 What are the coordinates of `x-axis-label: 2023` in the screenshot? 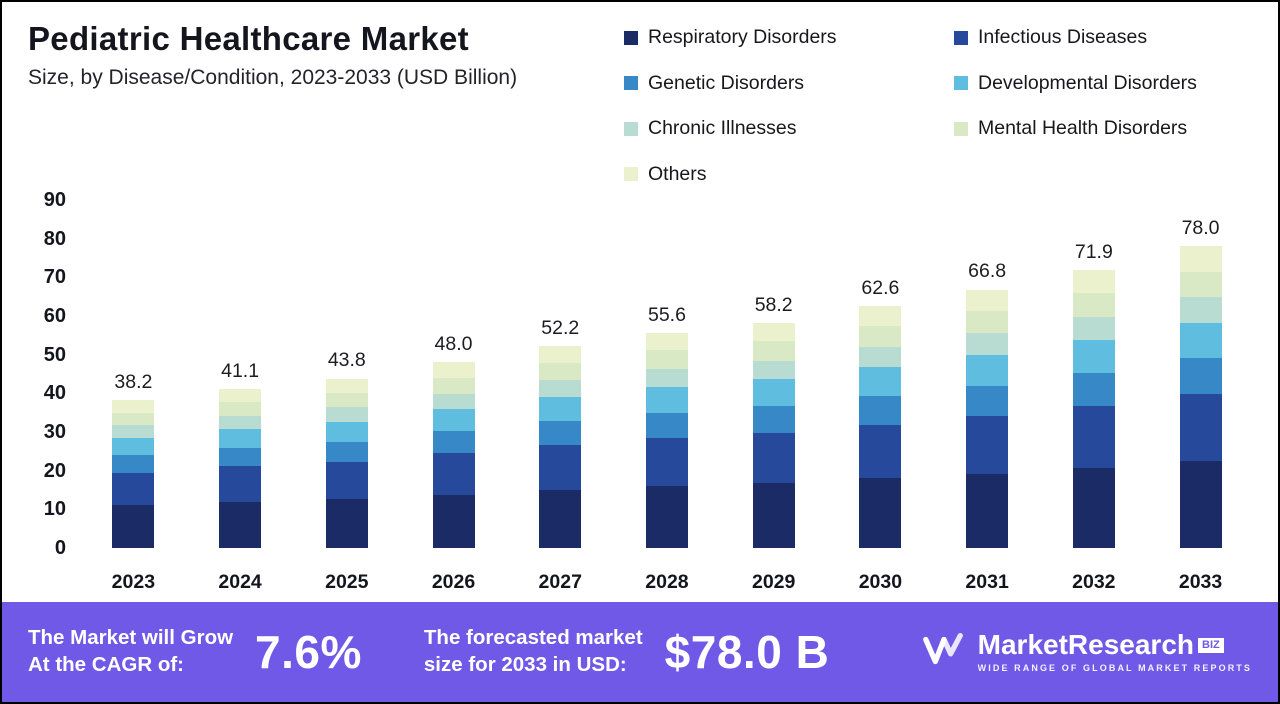 It's located at (133, 582).